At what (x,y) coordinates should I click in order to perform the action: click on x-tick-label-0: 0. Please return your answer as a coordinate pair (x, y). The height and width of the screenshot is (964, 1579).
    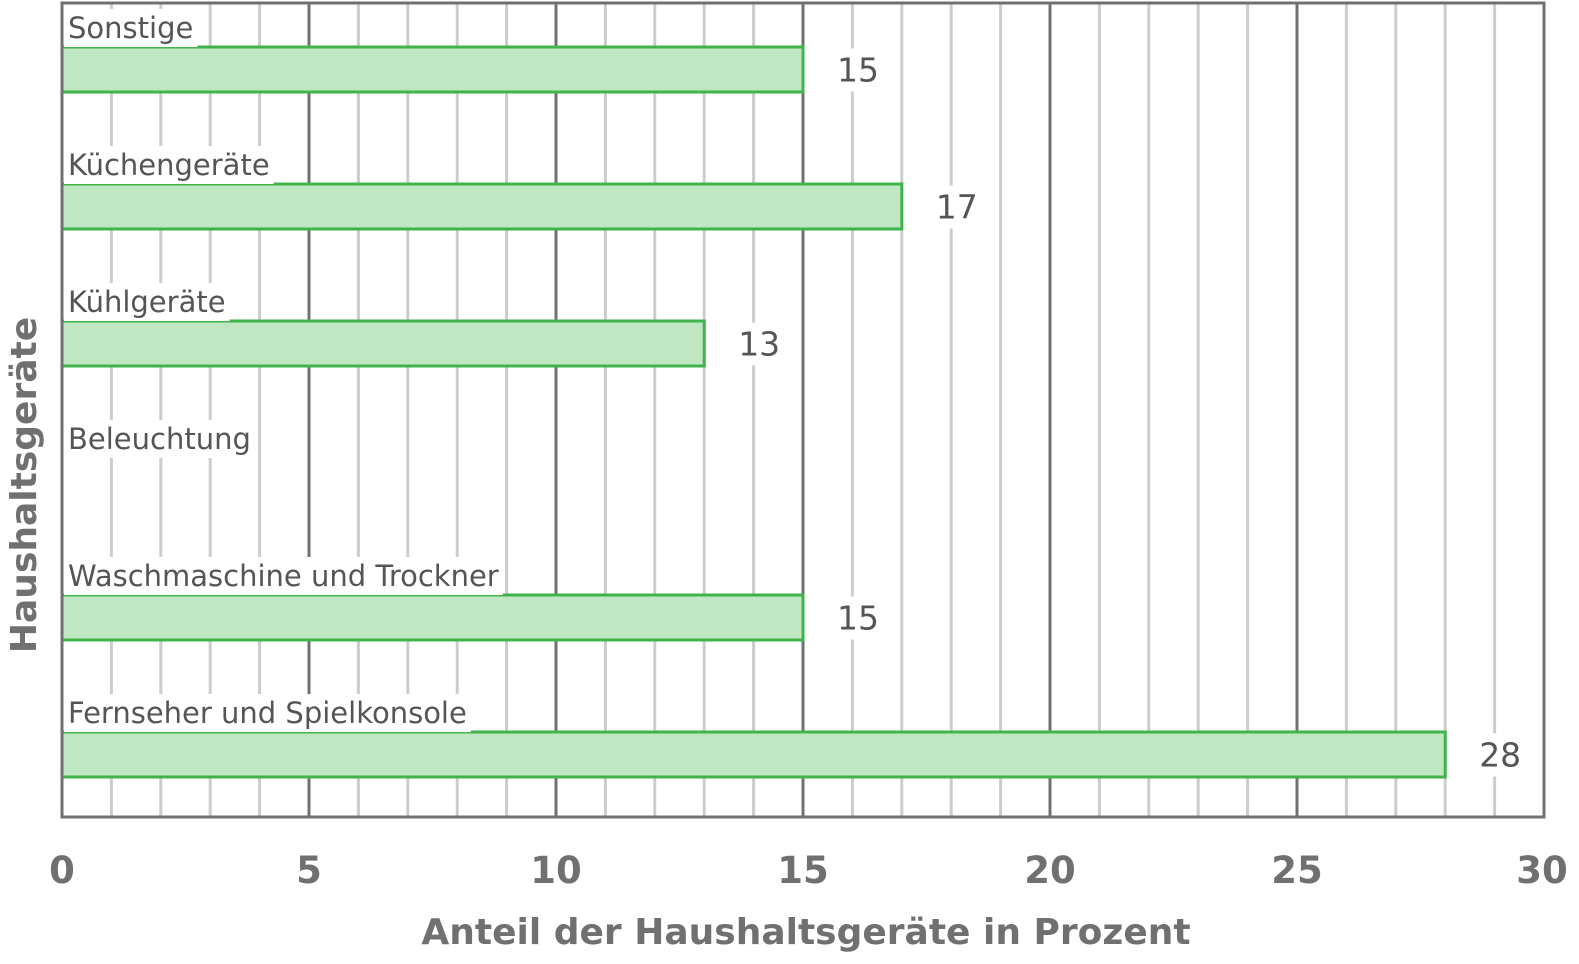
    Looking at the image, I should click on (62, 870).